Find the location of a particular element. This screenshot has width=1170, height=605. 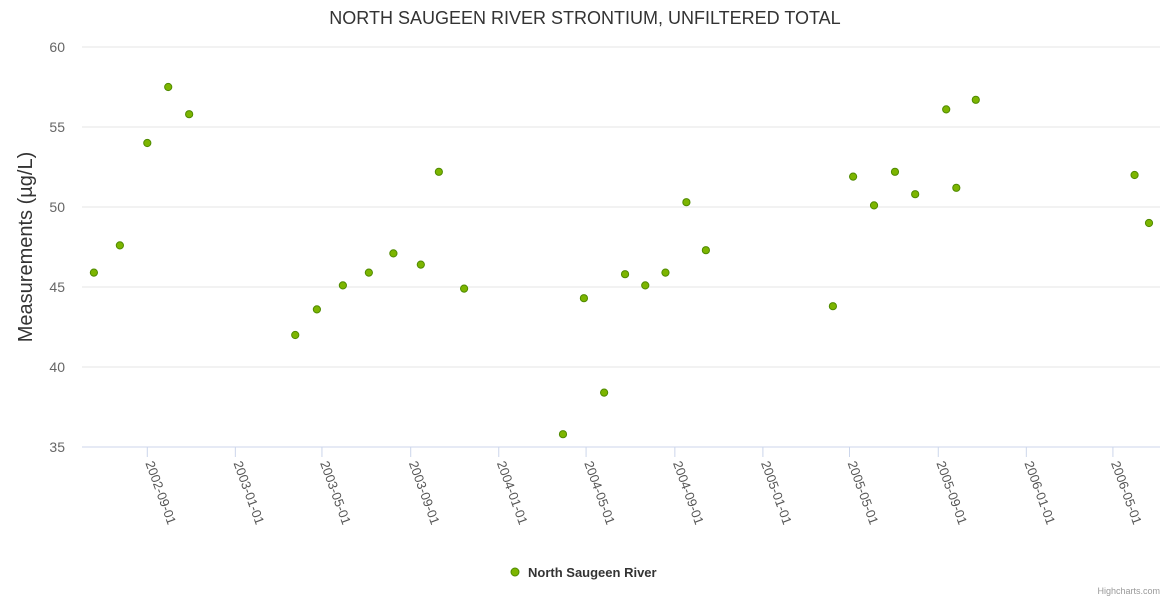

y-tick-label: 45 is located at coordinates (57, 287).